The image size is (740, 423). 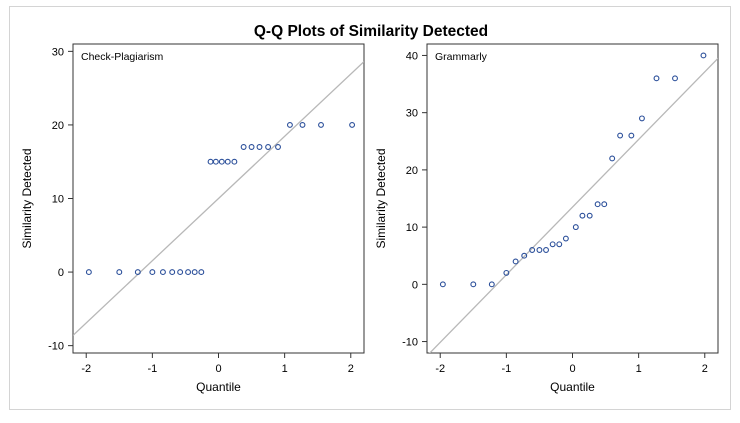 I want to click on panel-label: Grammarly, so click(x=461, y=57).